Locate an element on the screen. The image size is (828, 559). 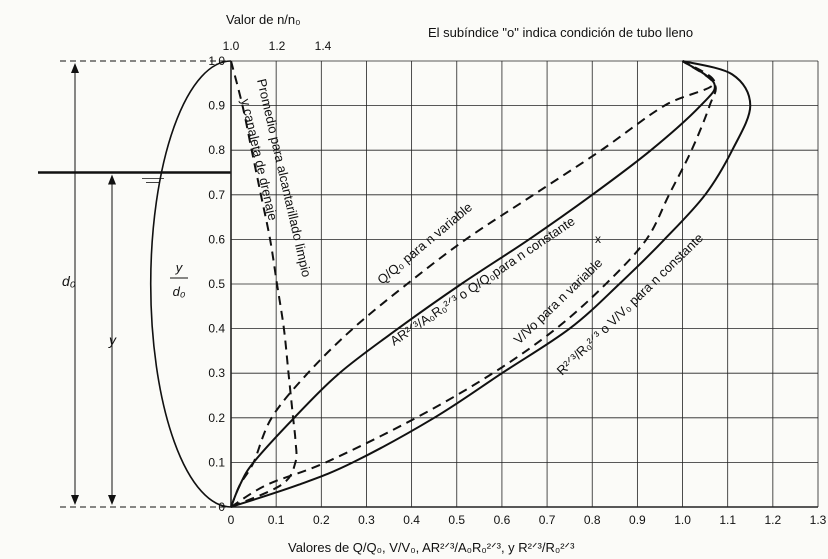
label-x-marker: x is located at coordinates (598, 239).